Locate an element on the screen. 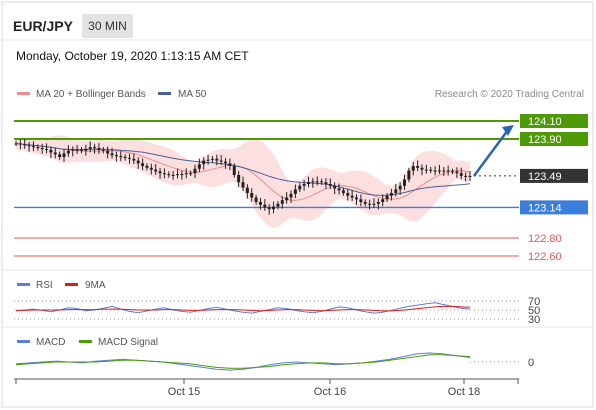  macd-zero-label: 0 is located at coordinates (531, 363).